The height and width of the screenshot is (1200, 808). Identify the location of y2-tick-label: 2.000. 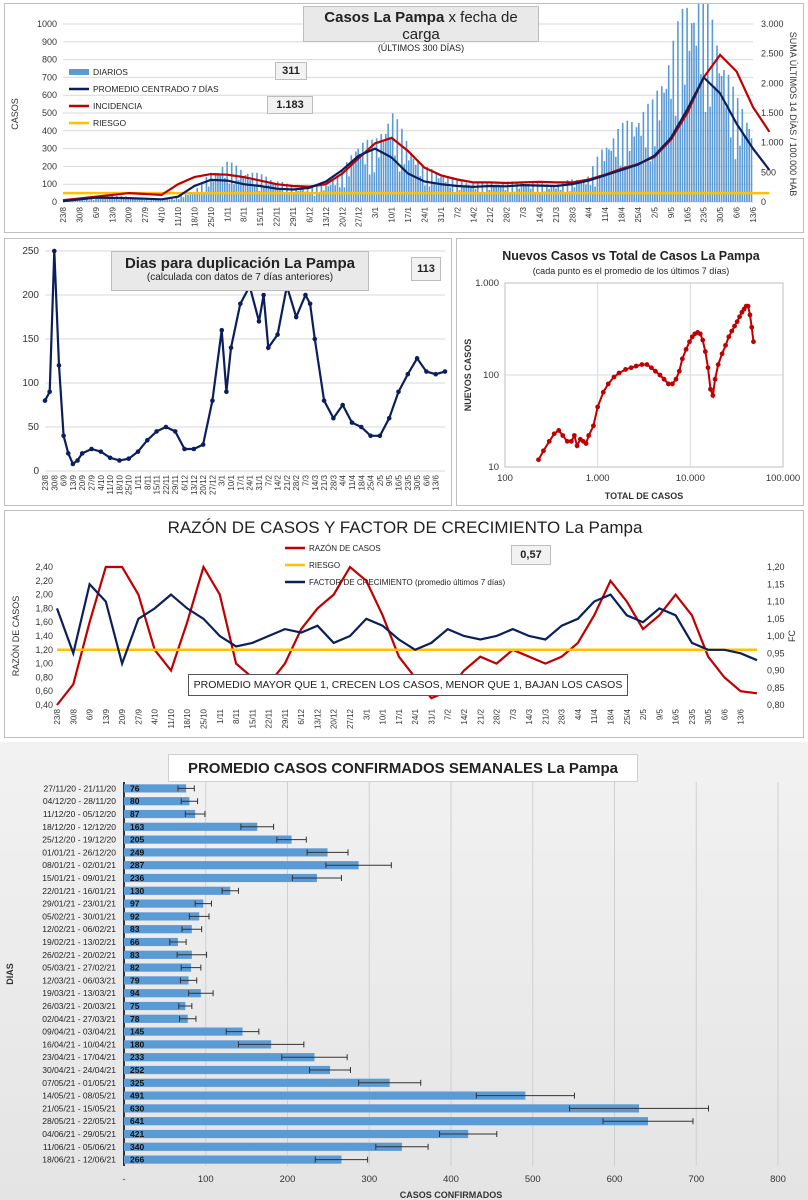
(772, 83).